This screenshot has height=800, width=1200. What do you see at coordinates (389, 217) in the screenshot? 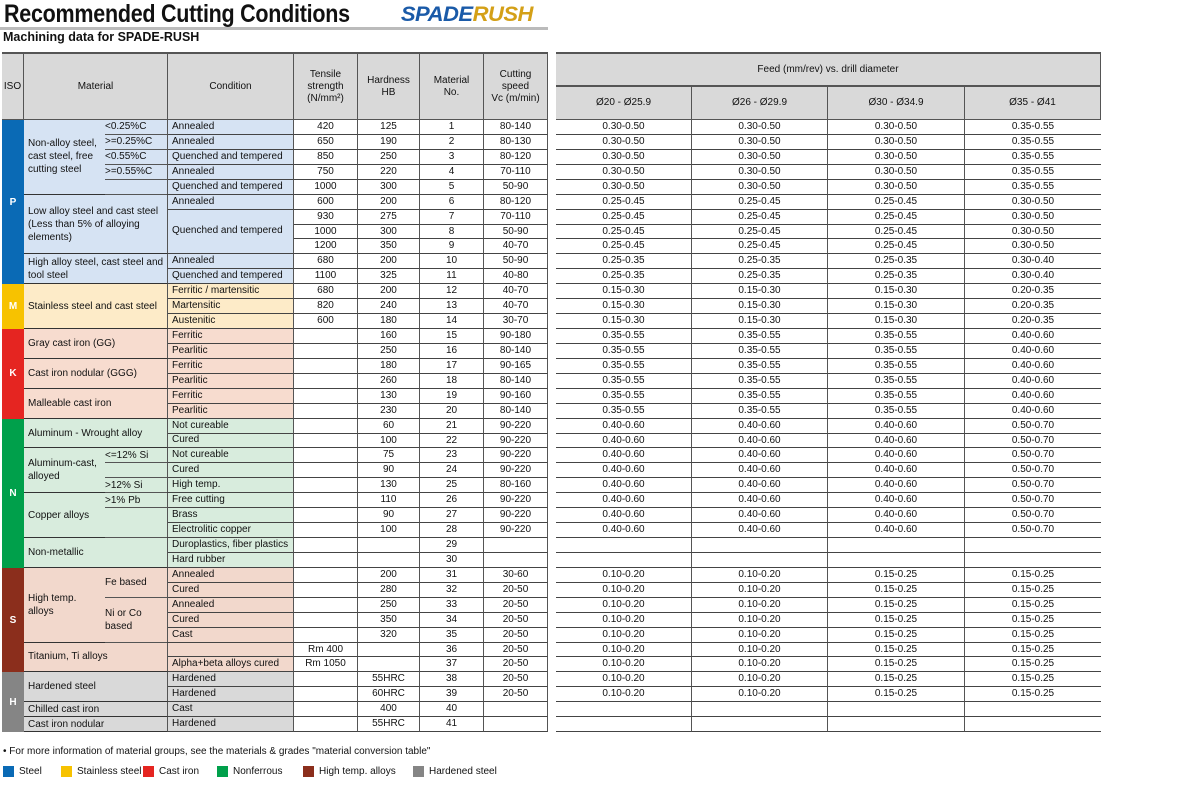
I see `hardness-cell: 275` at bounding box center [389, 217].